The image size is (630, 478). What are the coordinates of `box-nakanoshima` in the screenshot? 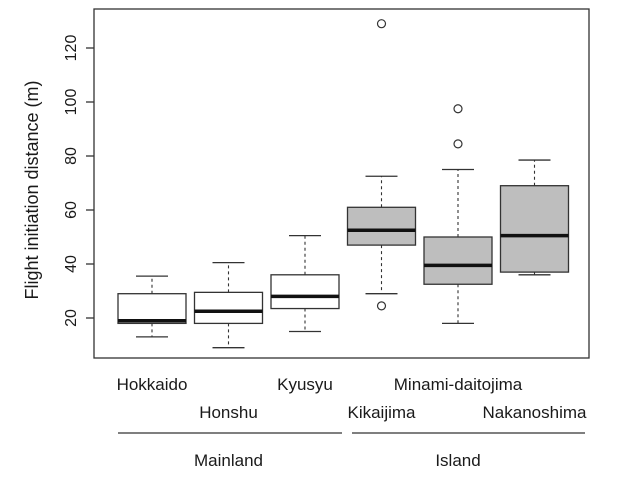 It's located at (534, 217).